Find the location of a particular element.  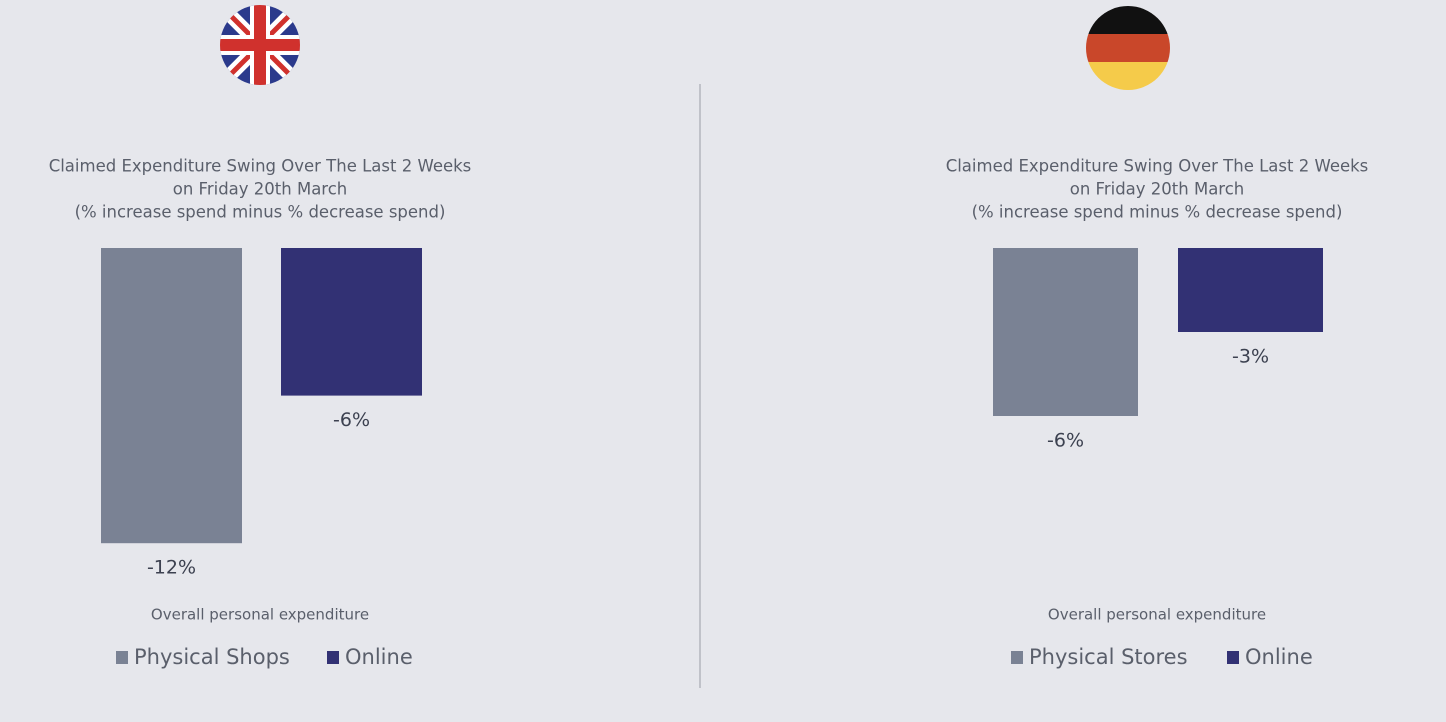

uk-flag is located at coordinates (260, 45).